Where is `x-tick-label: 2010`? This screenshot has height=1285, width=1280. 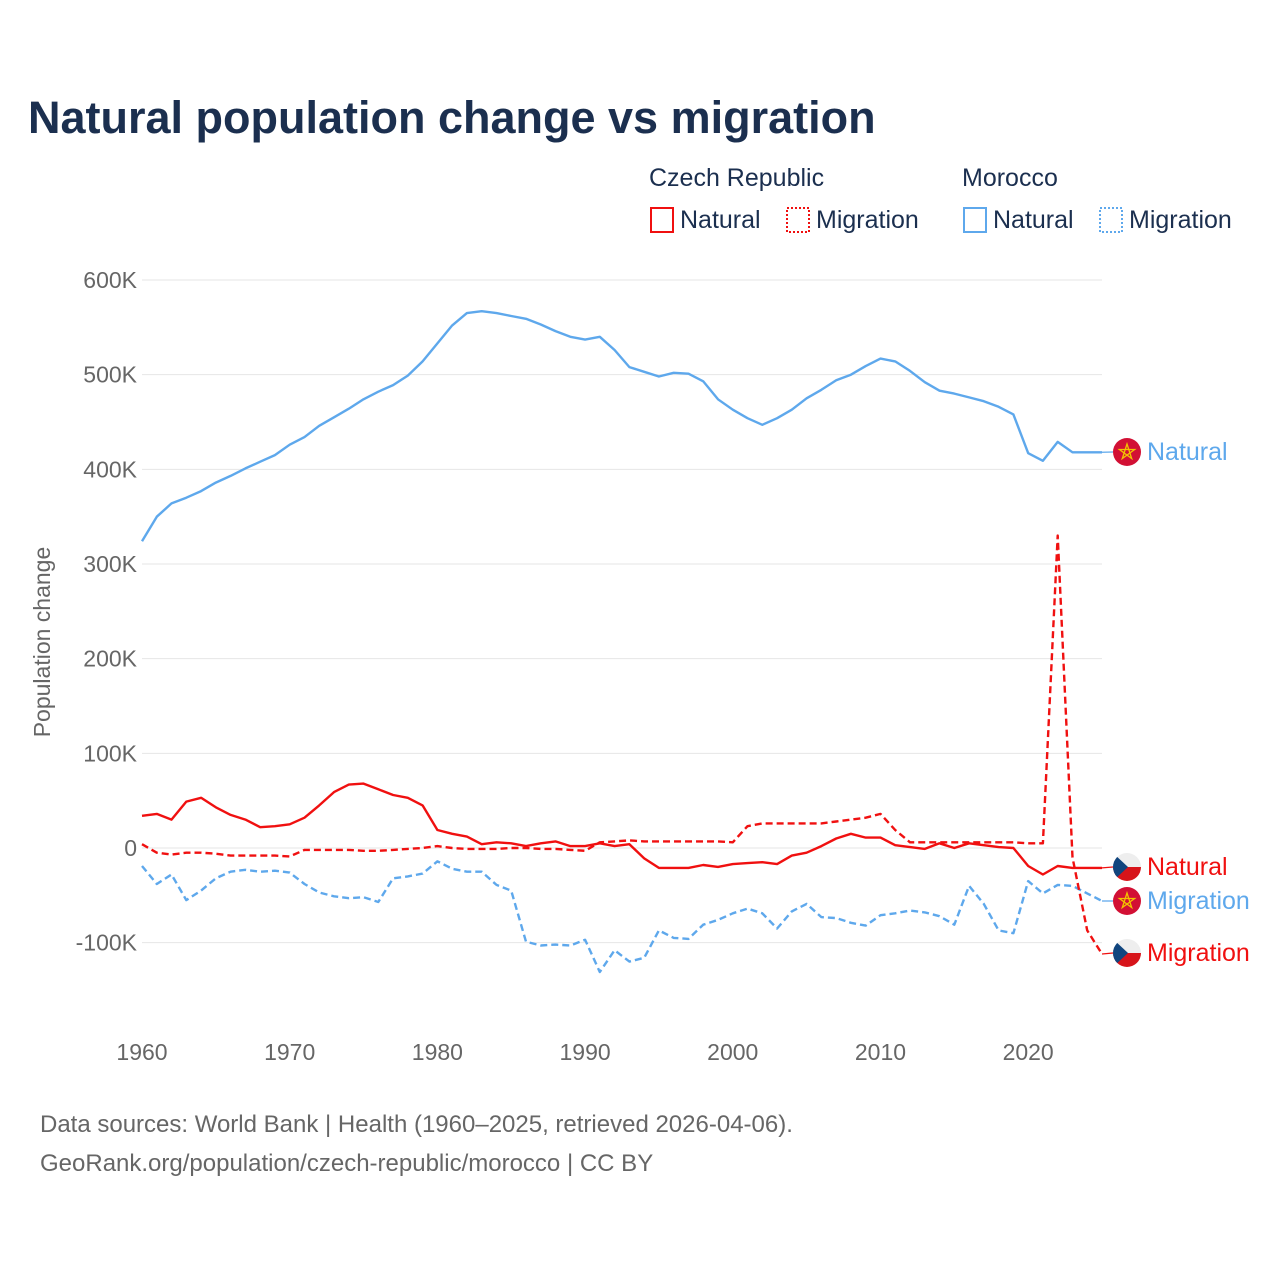 x-tick-label: 2010 is located at coordinates (880, 1052).